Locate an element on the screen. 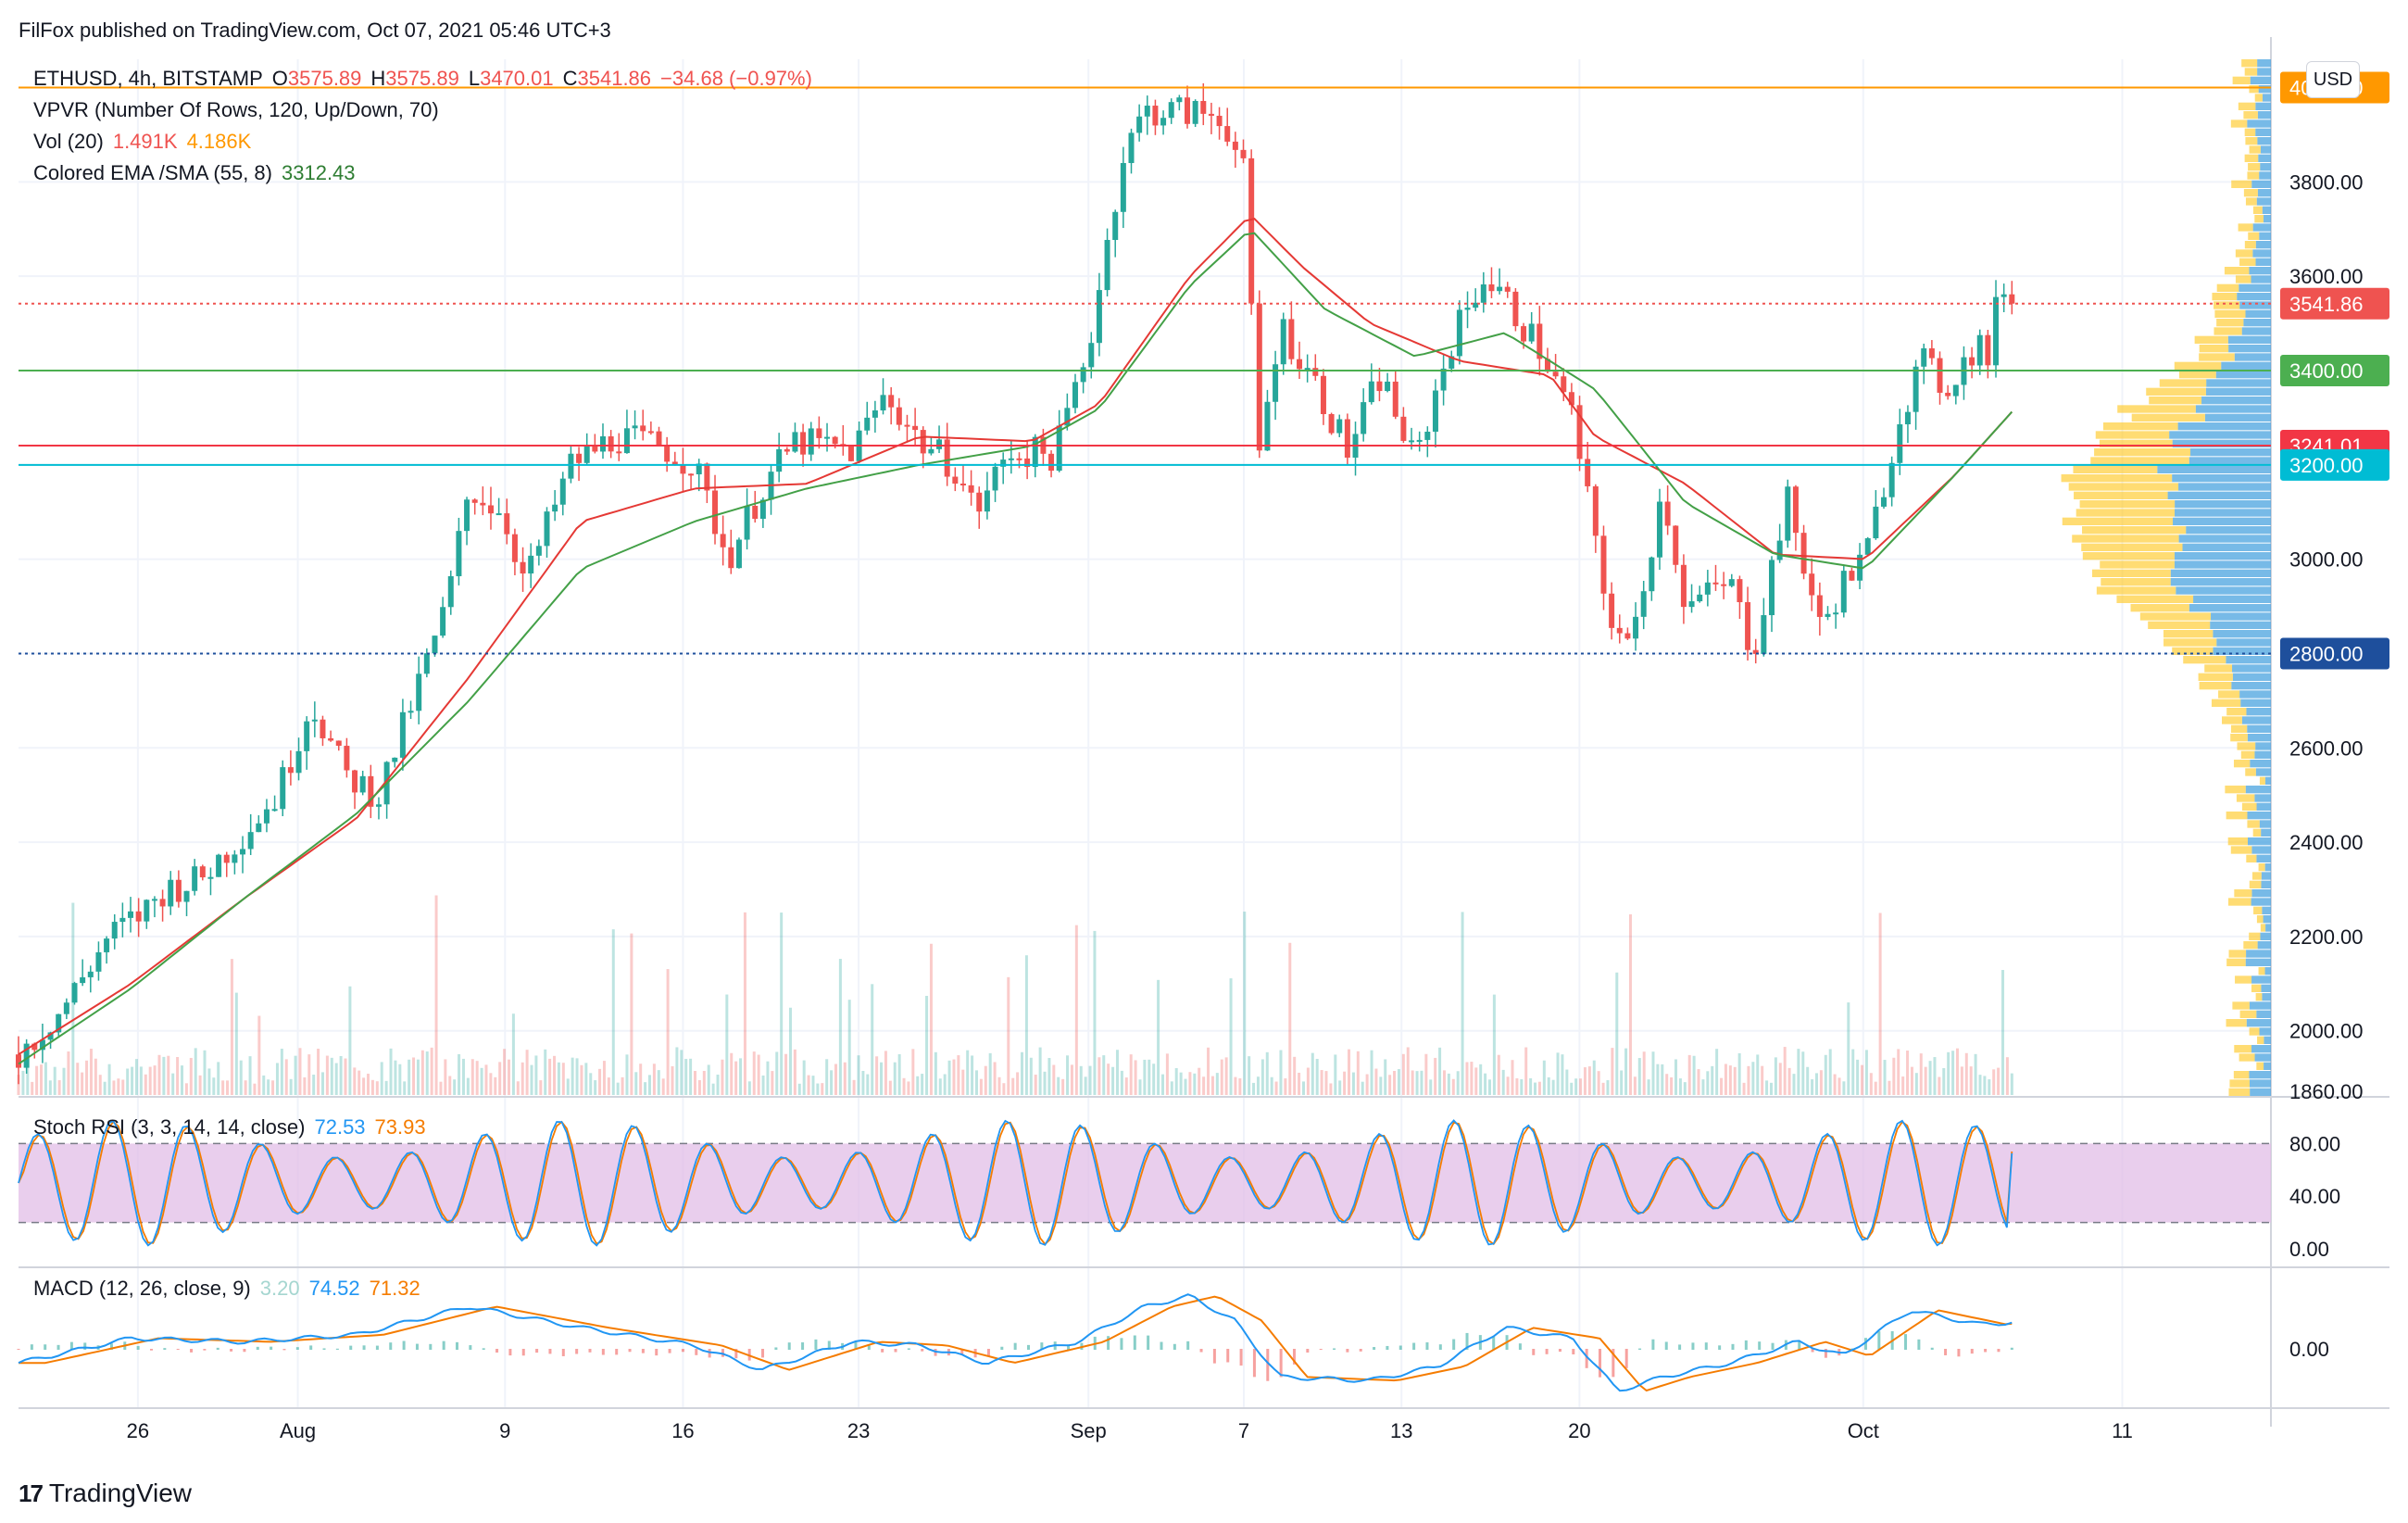 This screenshot has width=2408, height=1523. currency-button: USD is located at coordinates (2333, 79).